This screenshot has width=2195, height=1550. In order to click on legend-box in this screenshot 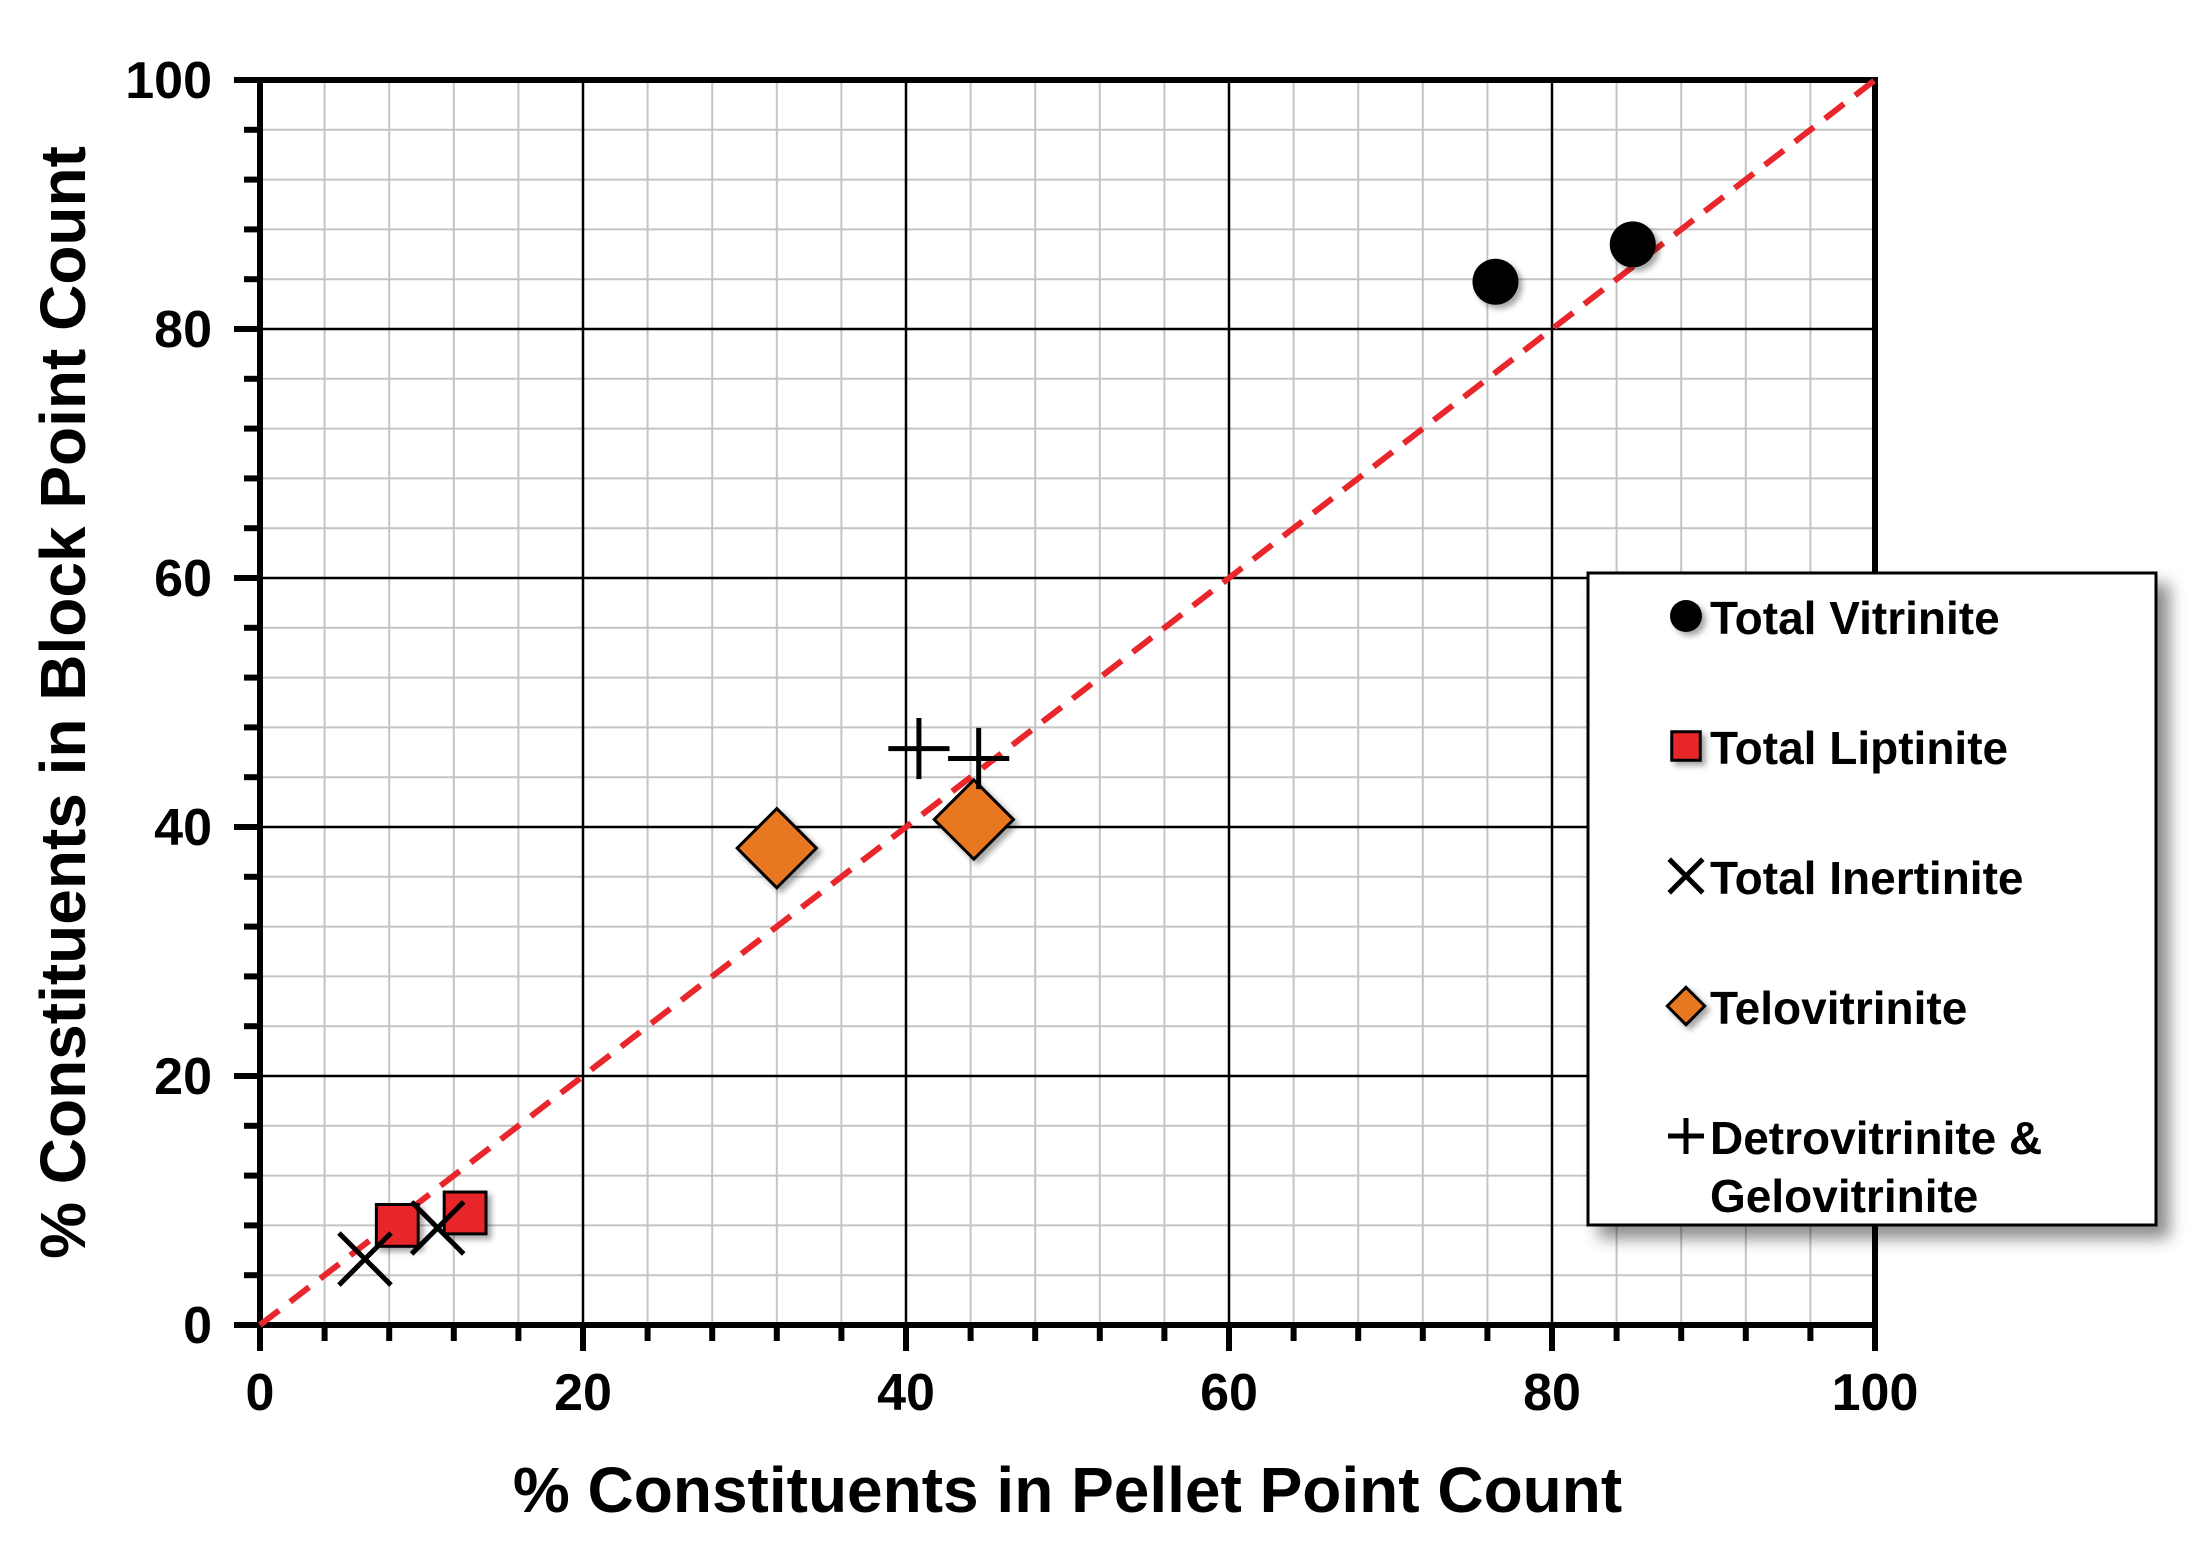, I will do `click(1872, 899)`.